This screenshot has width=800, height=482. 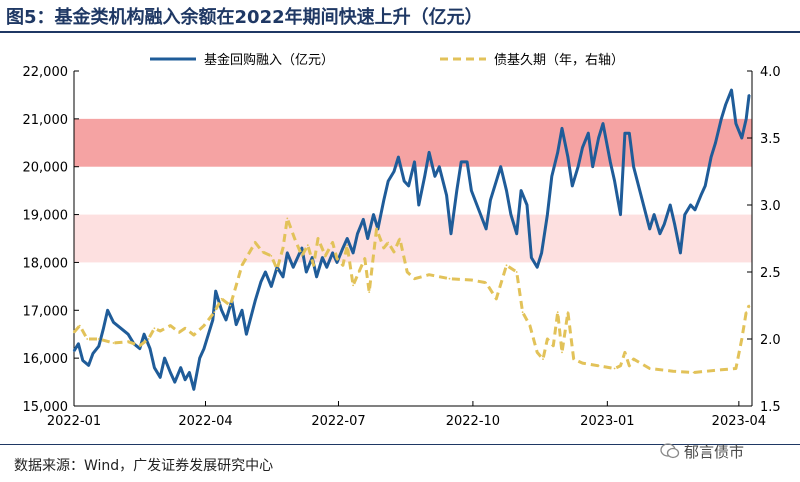 I want to click on y-left-tick-label: 20,000, so click(x=46, y=168).